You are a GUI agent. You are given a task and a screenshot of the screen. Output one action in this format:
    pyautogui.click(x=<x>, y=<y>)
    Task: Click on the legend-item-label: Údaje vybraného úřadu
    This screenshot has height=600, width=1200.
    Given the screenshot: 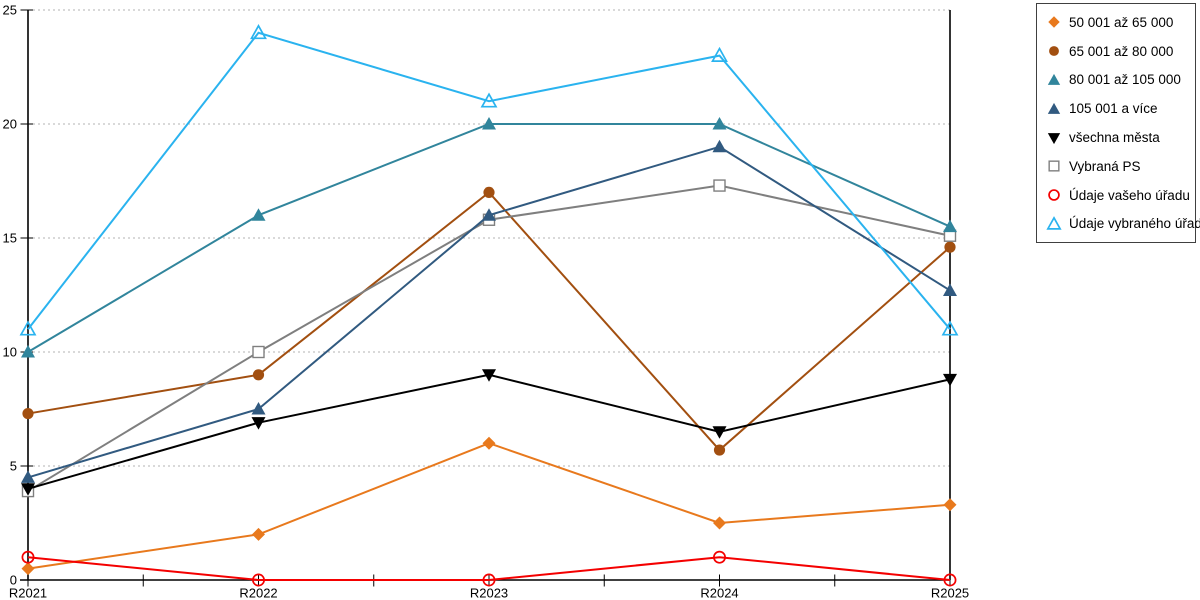 What is the action you would take?
    pyautogui.click(x=1134, y=224)
    